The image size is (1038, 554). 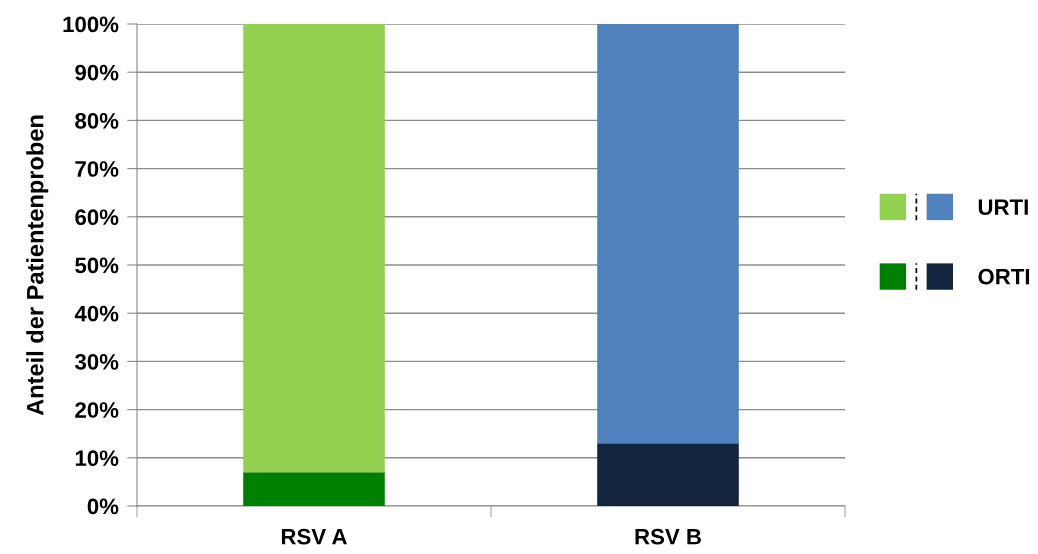 I want to click on y-tick-label: 0%, so click(x=103, y=506).